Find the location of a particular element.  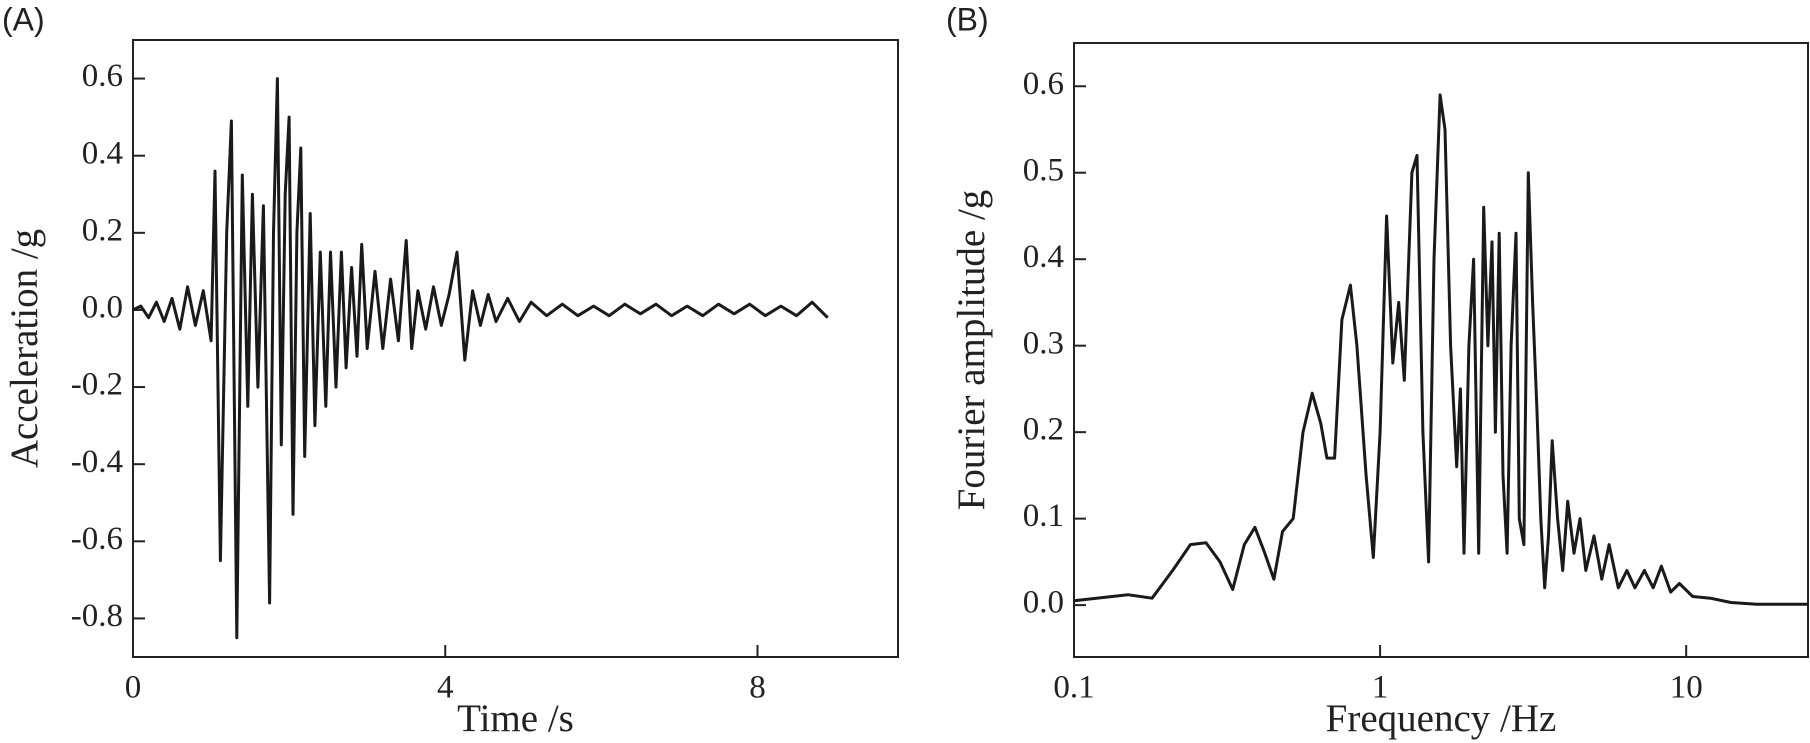

panel-label: (B) is located at coordinates (967, 19).